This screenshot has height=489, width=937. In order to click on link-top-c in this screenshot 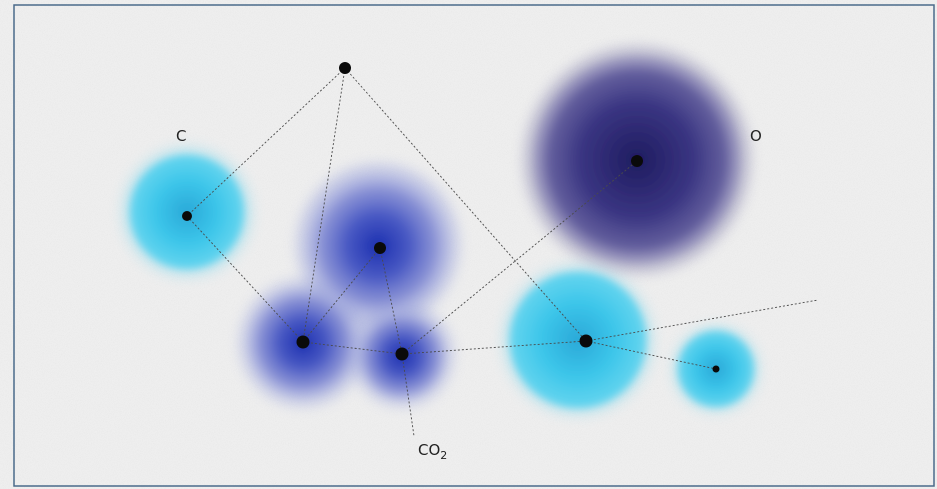, I will do `click(266, 142)`.